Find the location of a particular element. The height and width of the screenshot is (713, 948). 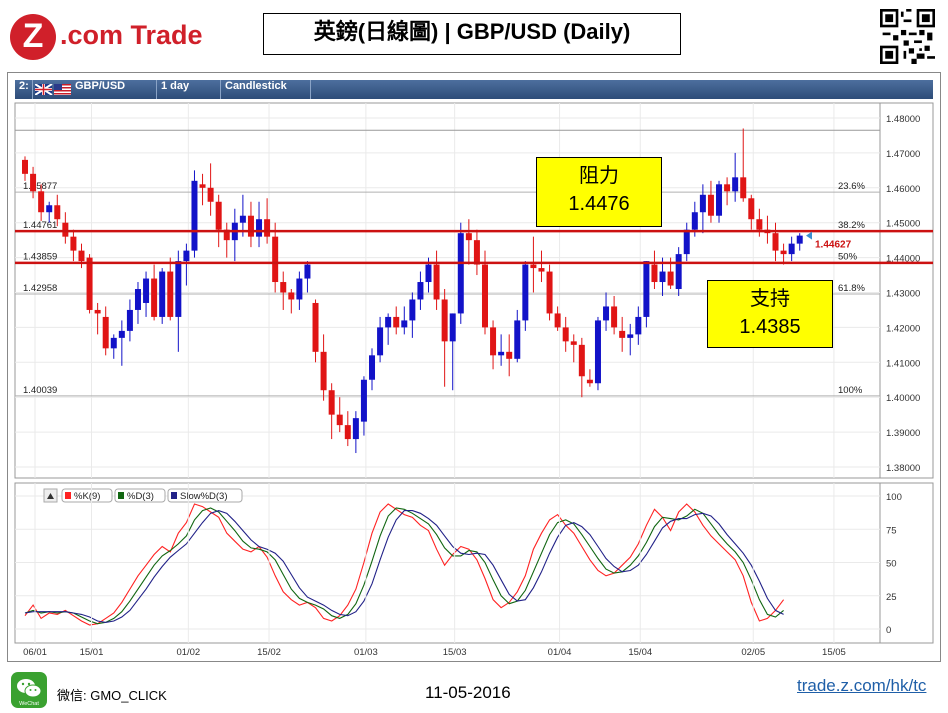

x-tick-label: 15/03 is located at coordinates (455, 652).